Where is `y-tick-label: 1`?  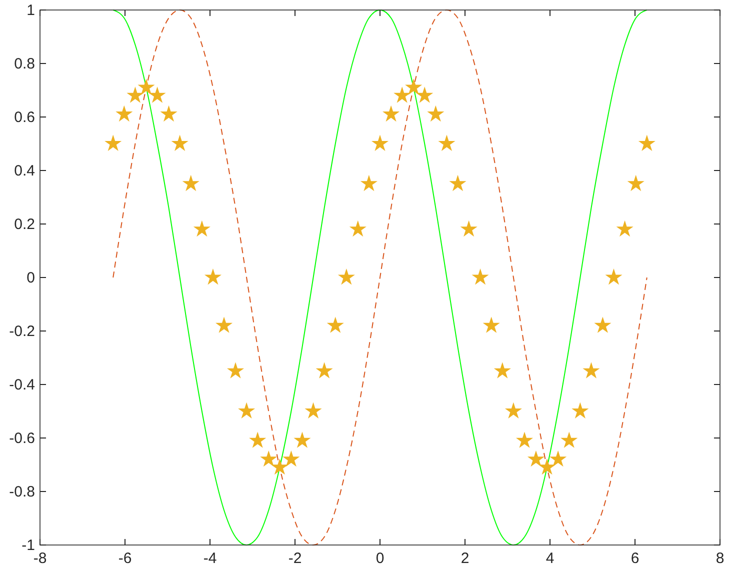 y-tick-label: 1 is located at coordinates (30, 10).